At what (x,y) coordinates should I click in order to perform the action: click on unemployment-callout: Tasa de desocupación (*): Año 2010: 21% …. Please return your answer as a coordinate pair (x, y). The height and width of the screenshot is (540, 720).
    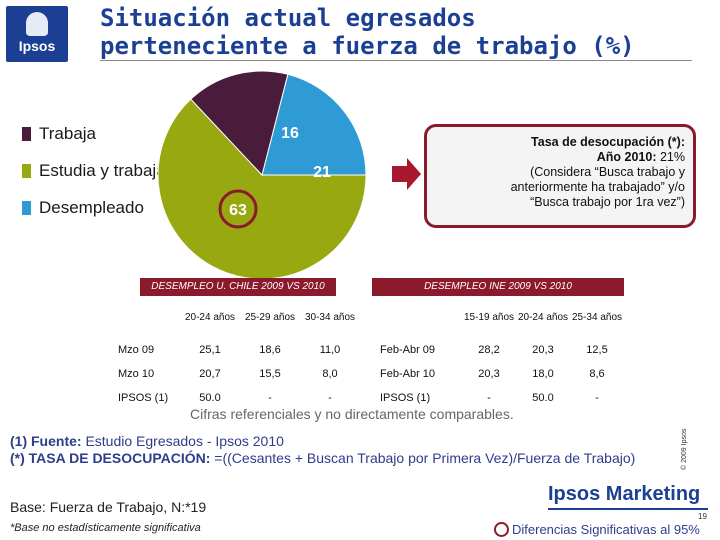
    Looking at the image, I should click on (560, 176).